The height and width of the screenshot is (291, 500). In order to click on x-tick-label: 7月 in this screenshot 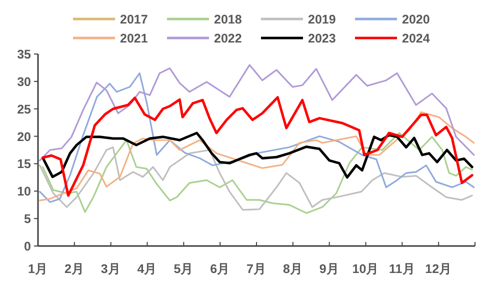, I will do `click(256, 269)`.